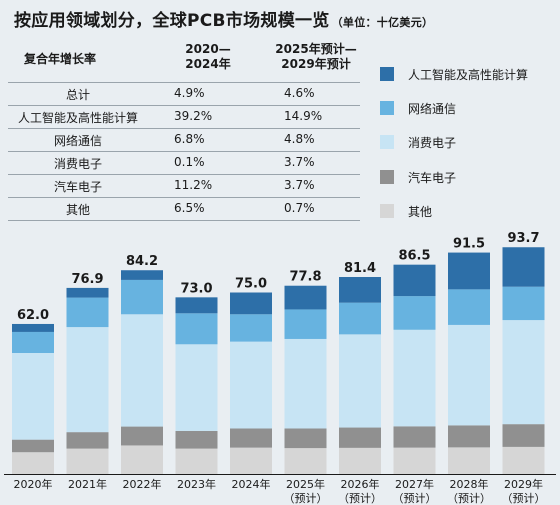  What do you see at coordinates (208, 64) in the screenshot?
I see `header-2020-2024-line2: 2024年` at bounding box center [208, 64].